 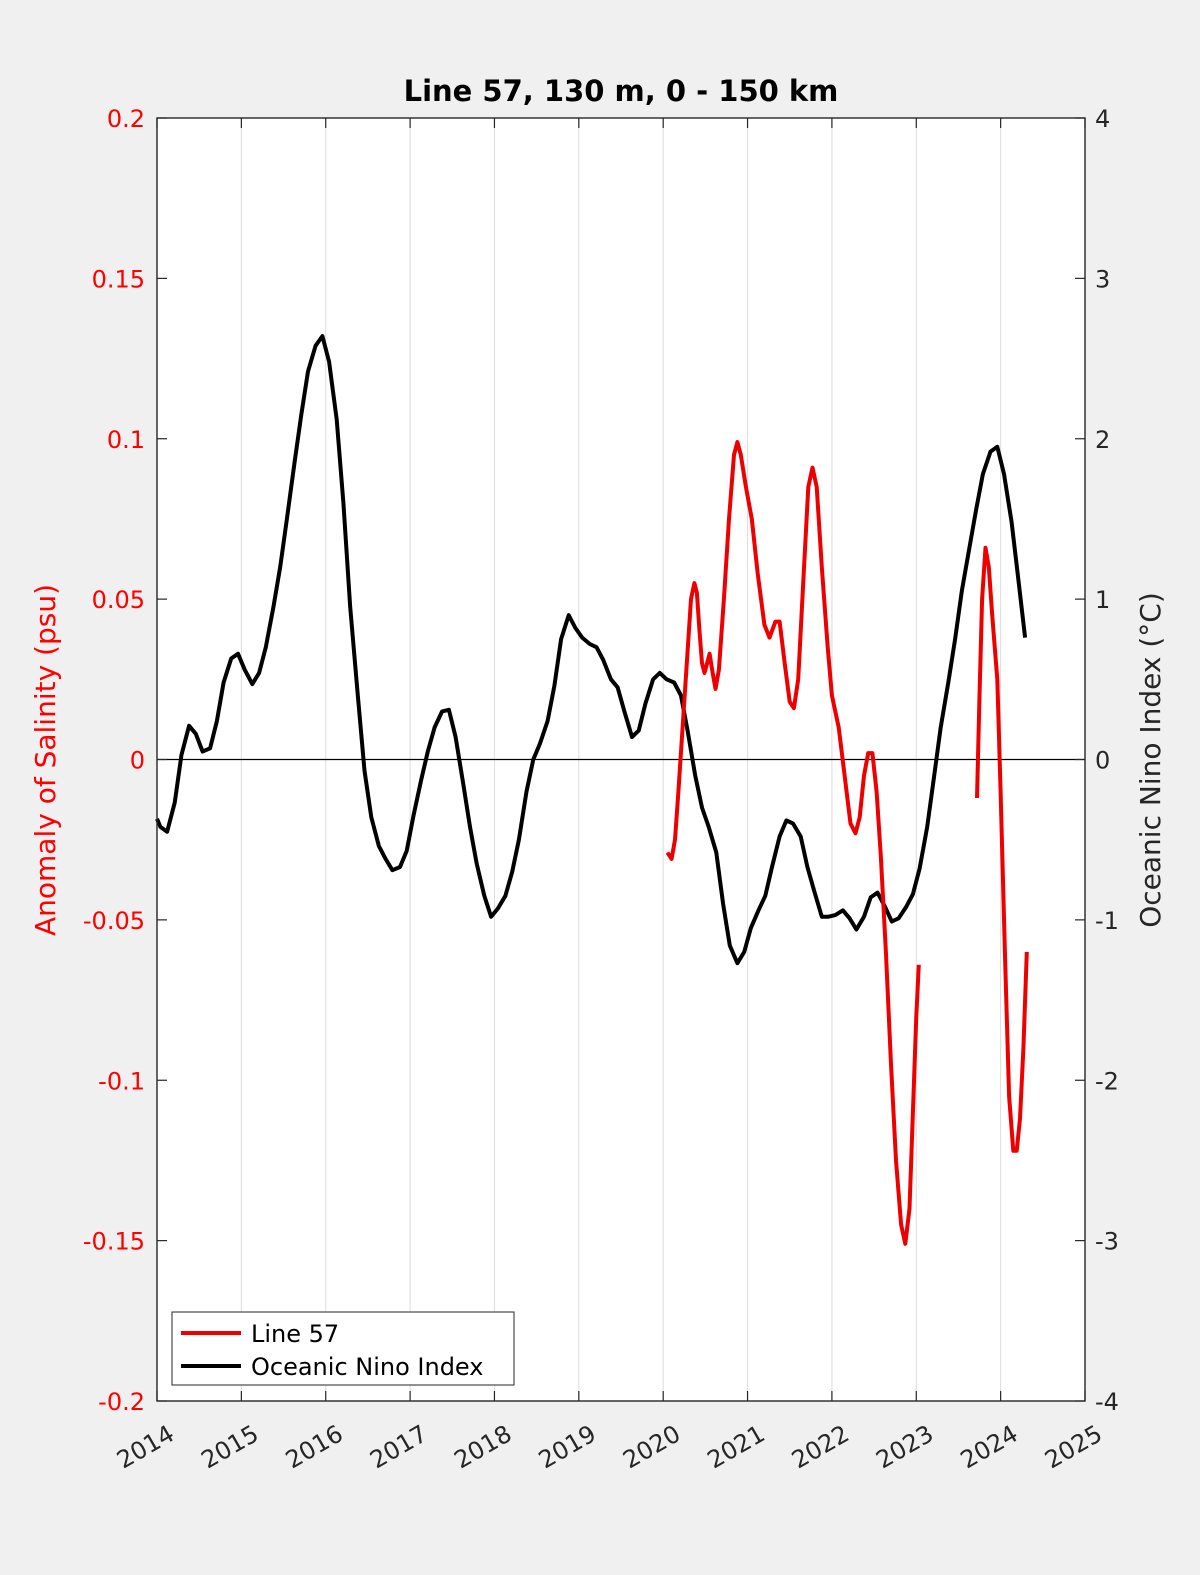 I want to click on right-y-tick-label: 2, so click(x=1102, y=440).